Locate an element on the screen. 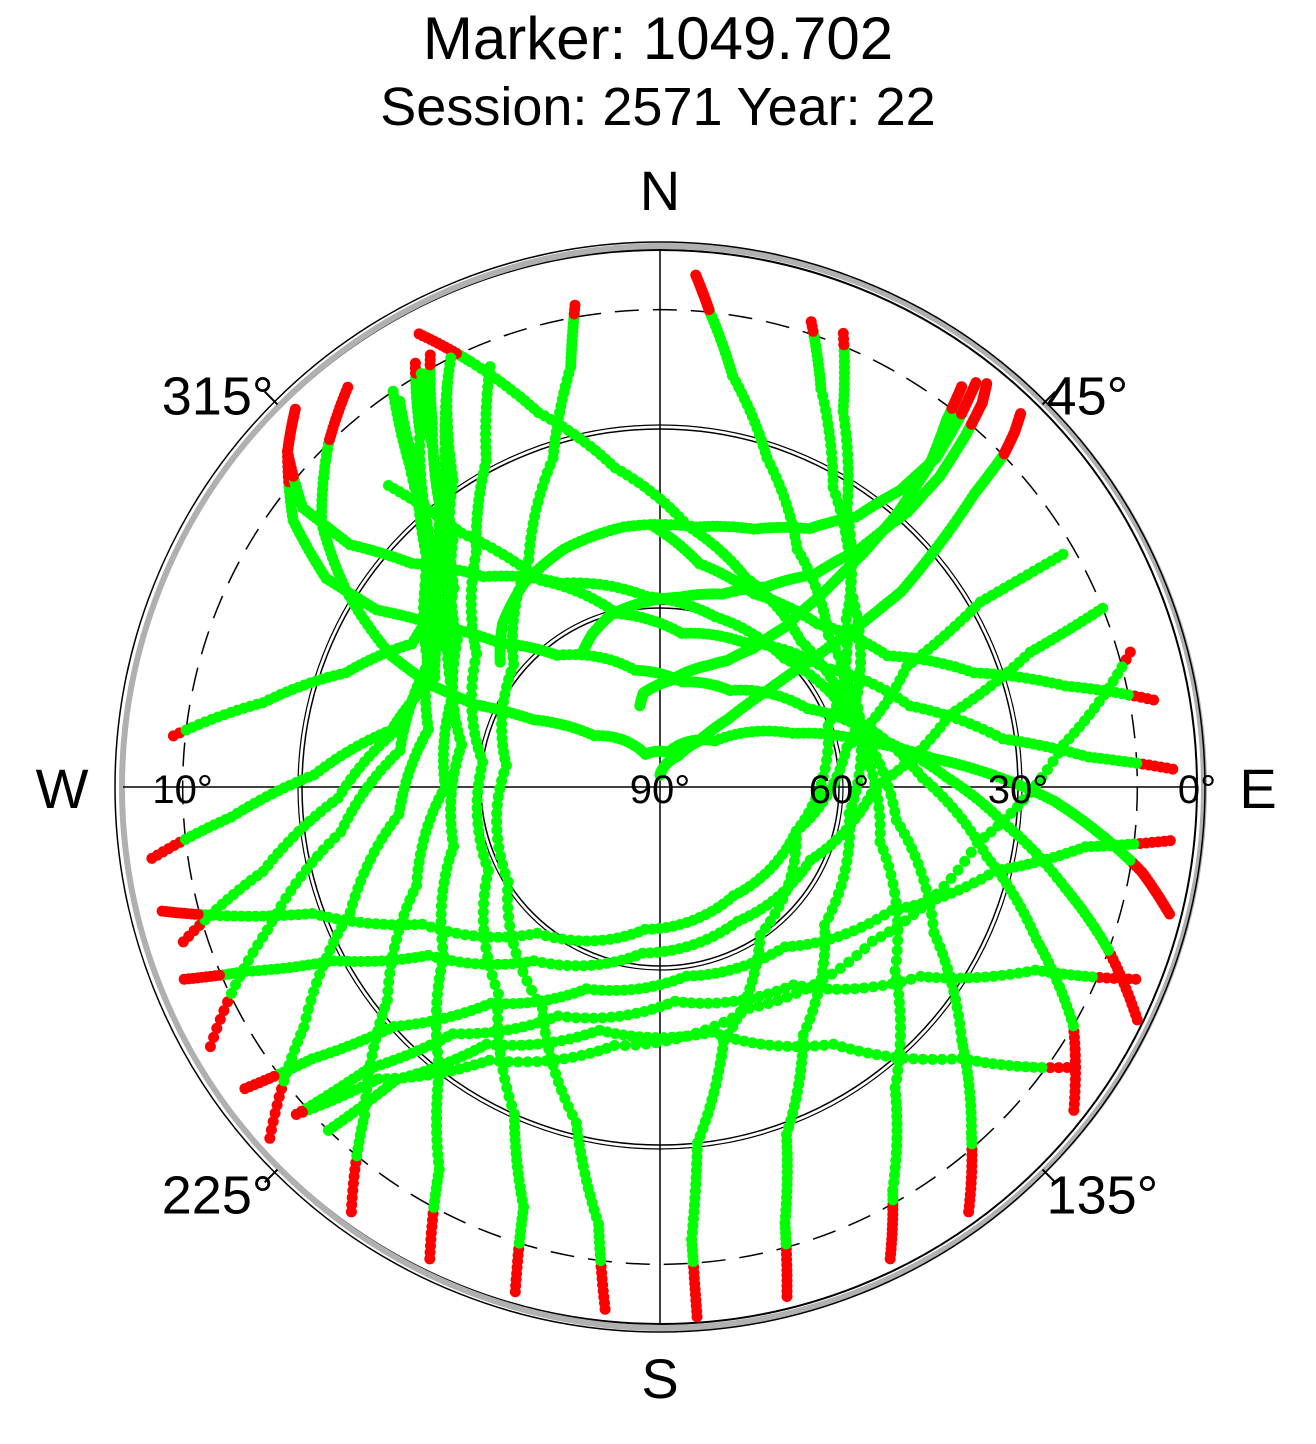 The width and height of the screenshot is (1316, 1444). east-label: E is located at coordinates (1257, 788).